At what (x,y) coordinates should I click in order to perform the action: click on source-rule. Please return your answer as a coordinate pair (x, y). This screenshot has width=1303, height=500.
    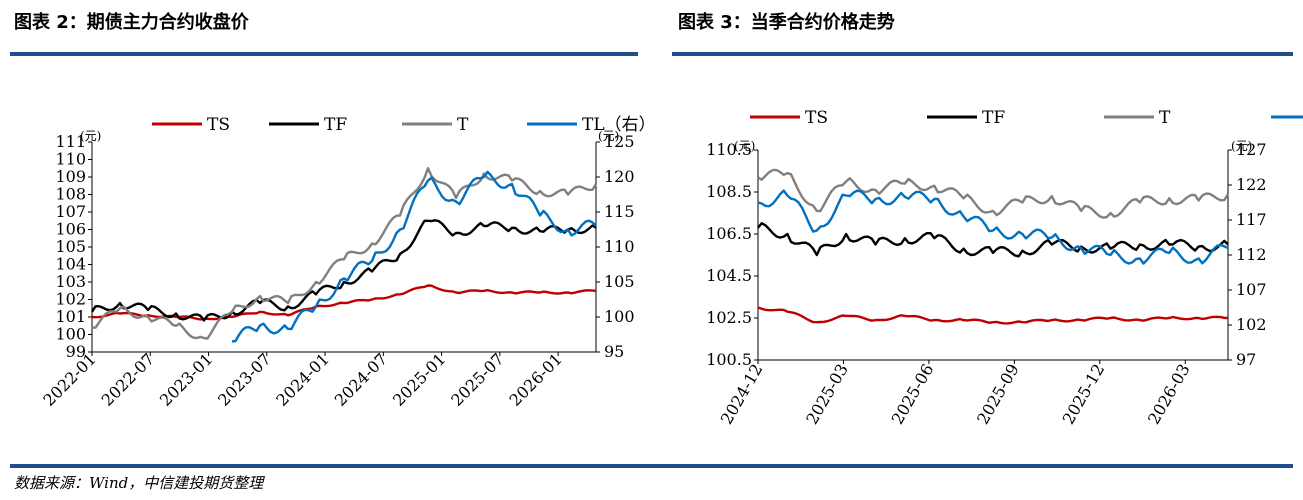
    Looking at the image, I should click on (651, 466).